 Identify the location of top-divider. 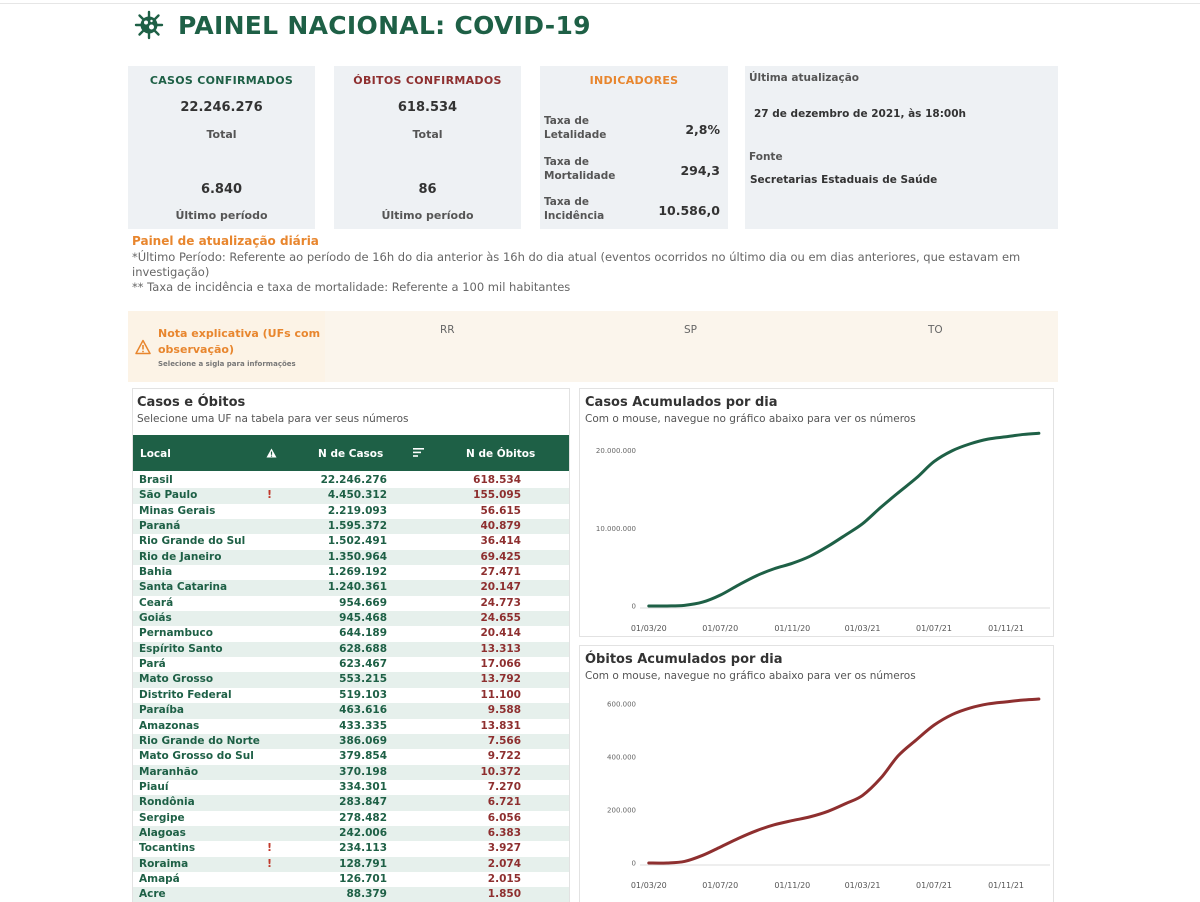
(600, 3).